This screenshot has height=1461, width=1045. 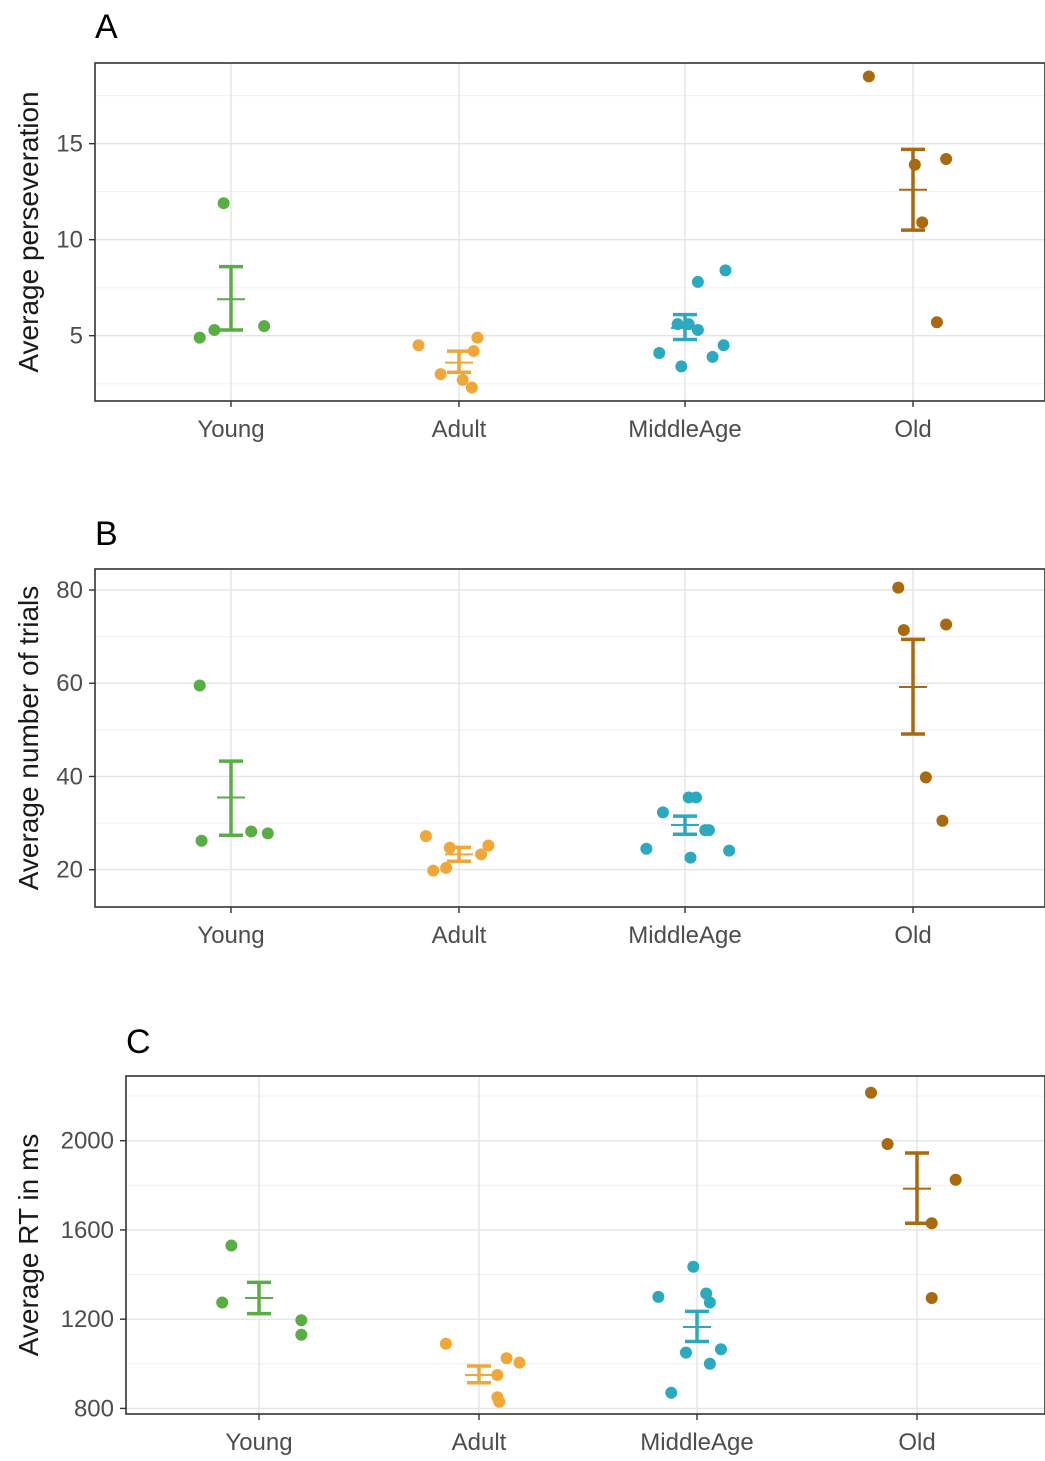 I want to click on y-tick-label: 1600, so click(x=87, y=1230).